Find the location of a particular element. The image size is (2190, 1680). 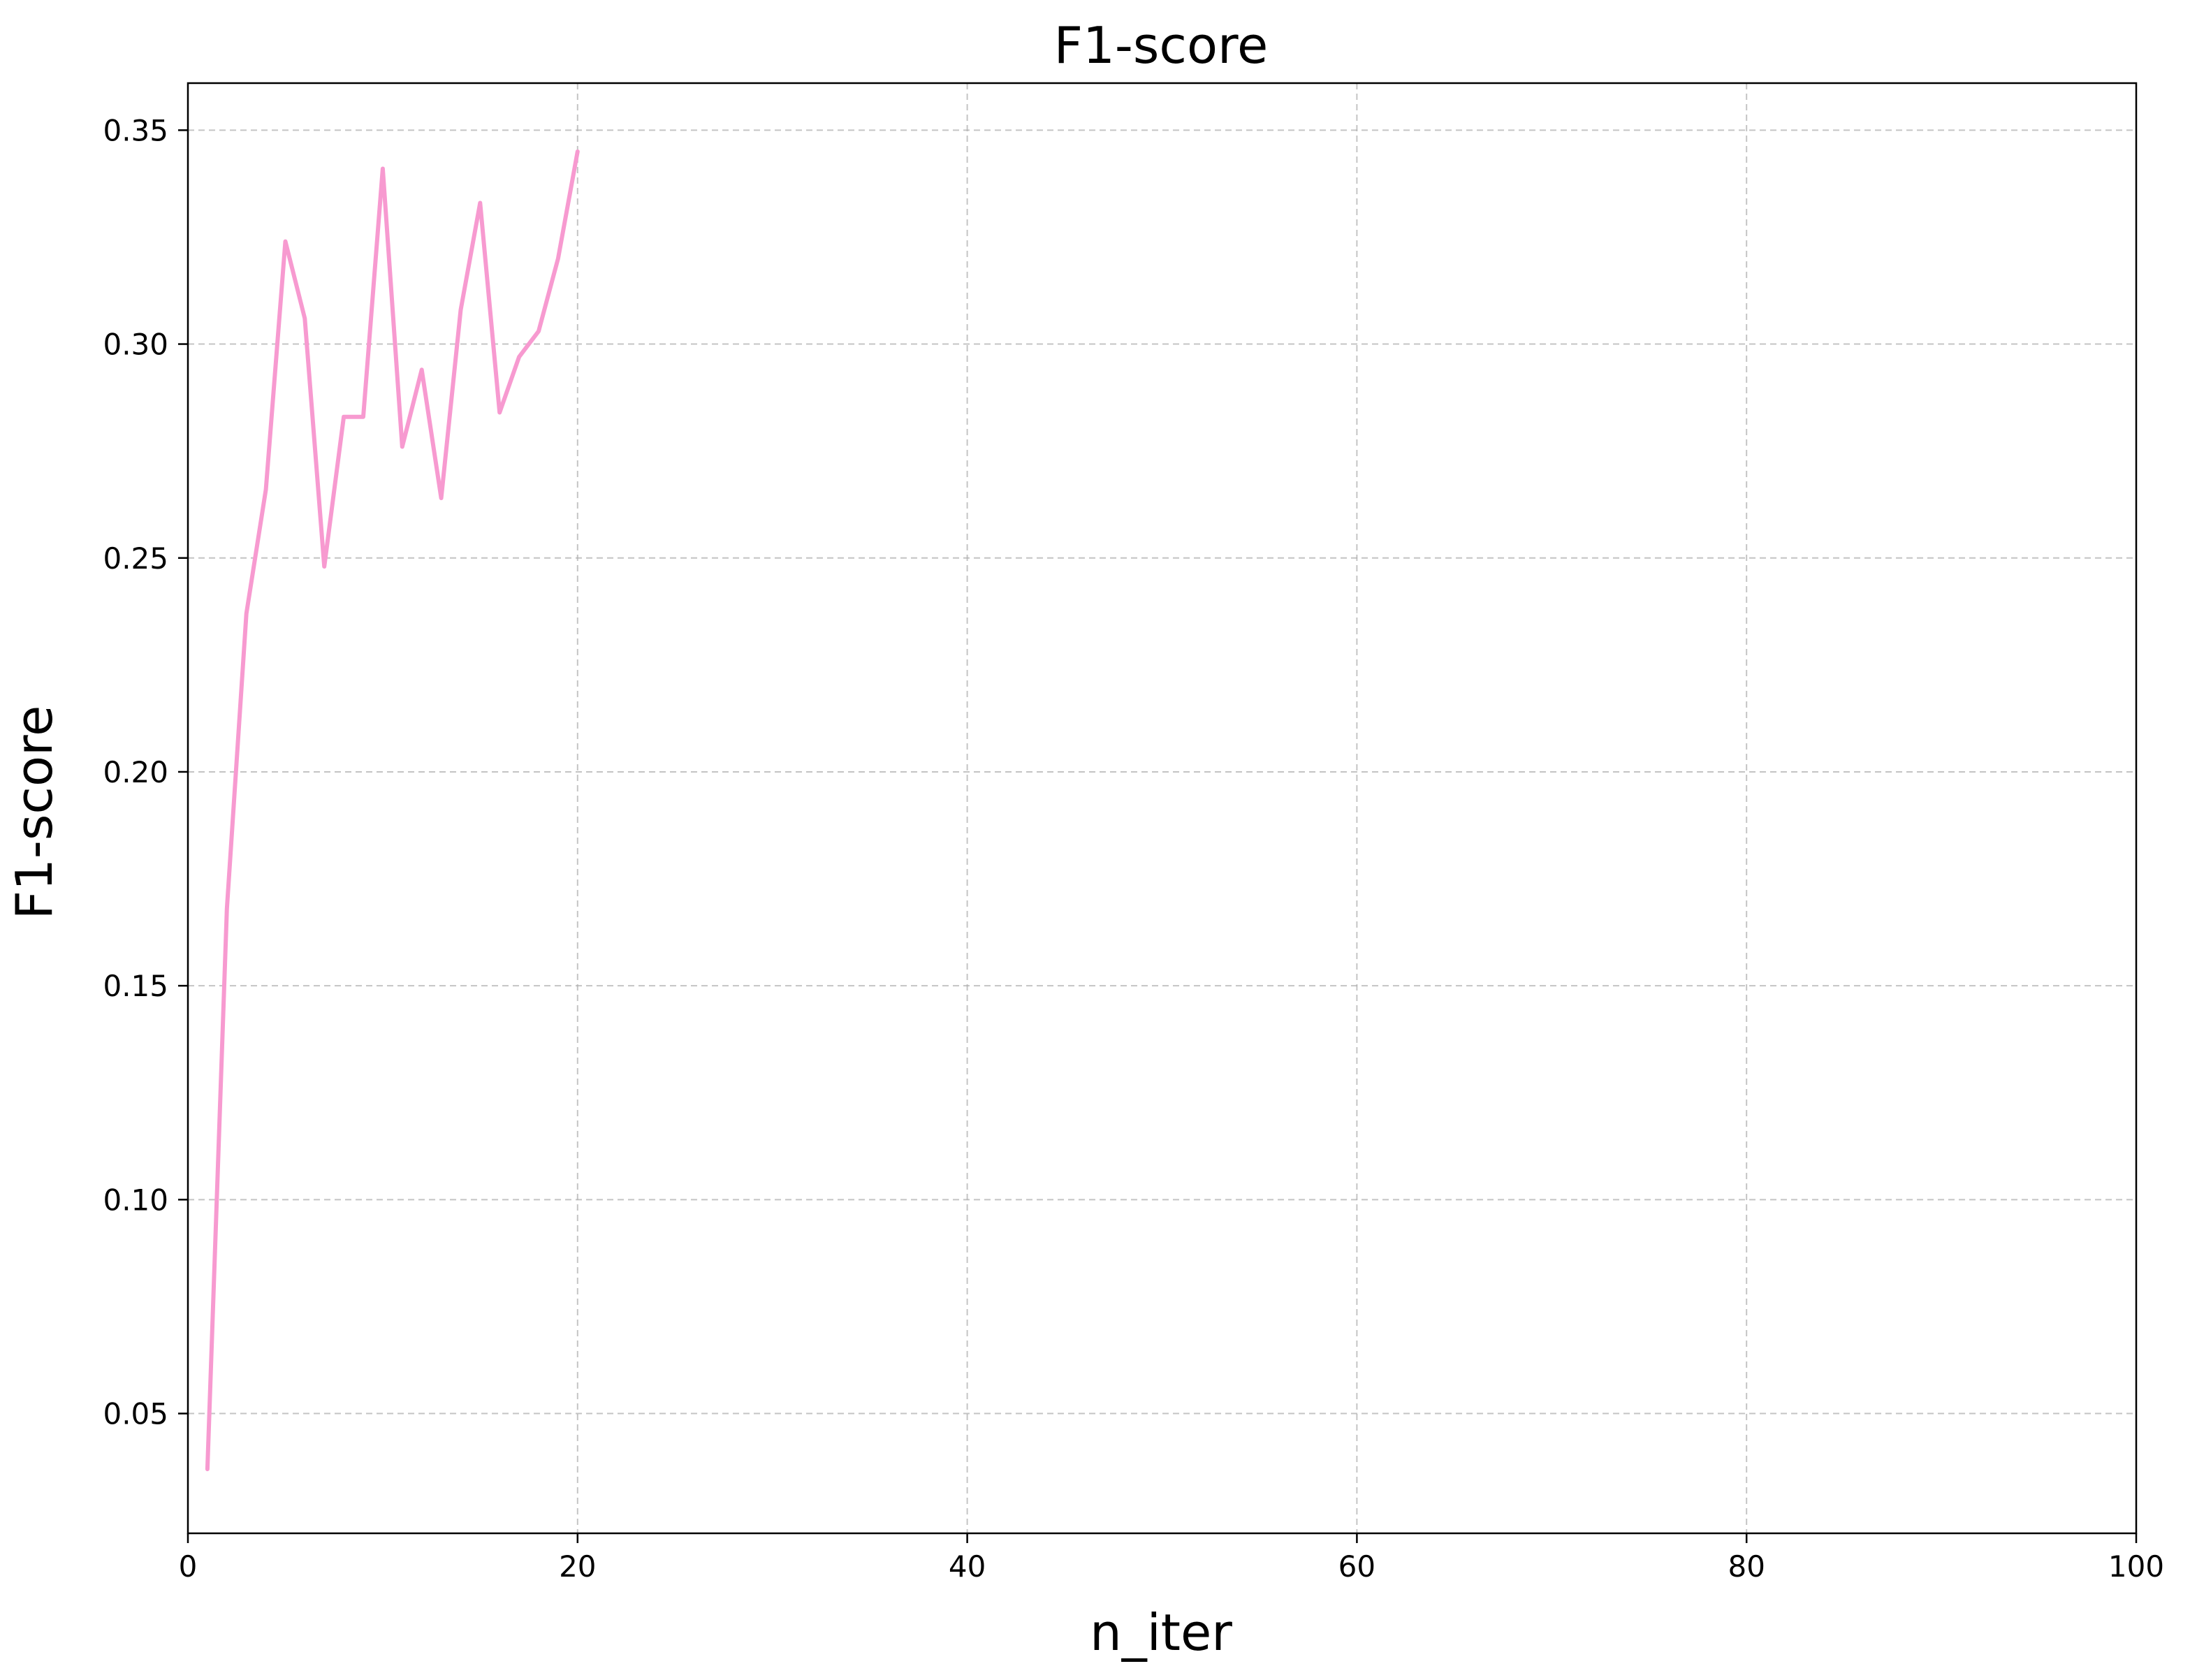

chart-title: F1-score is located at coordinates (1161, 46).